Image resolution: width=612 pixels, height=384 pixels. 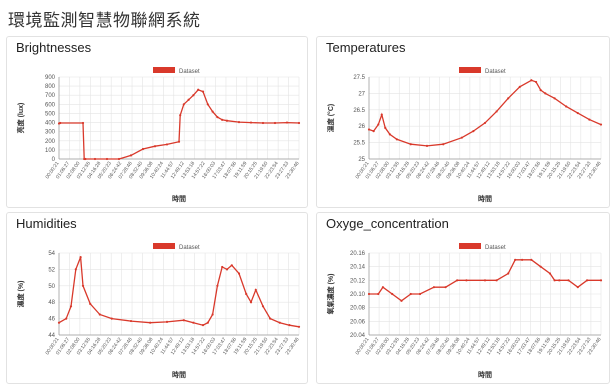 I want to click on y-tick-label: 20.16, so click(x=358, y=254).